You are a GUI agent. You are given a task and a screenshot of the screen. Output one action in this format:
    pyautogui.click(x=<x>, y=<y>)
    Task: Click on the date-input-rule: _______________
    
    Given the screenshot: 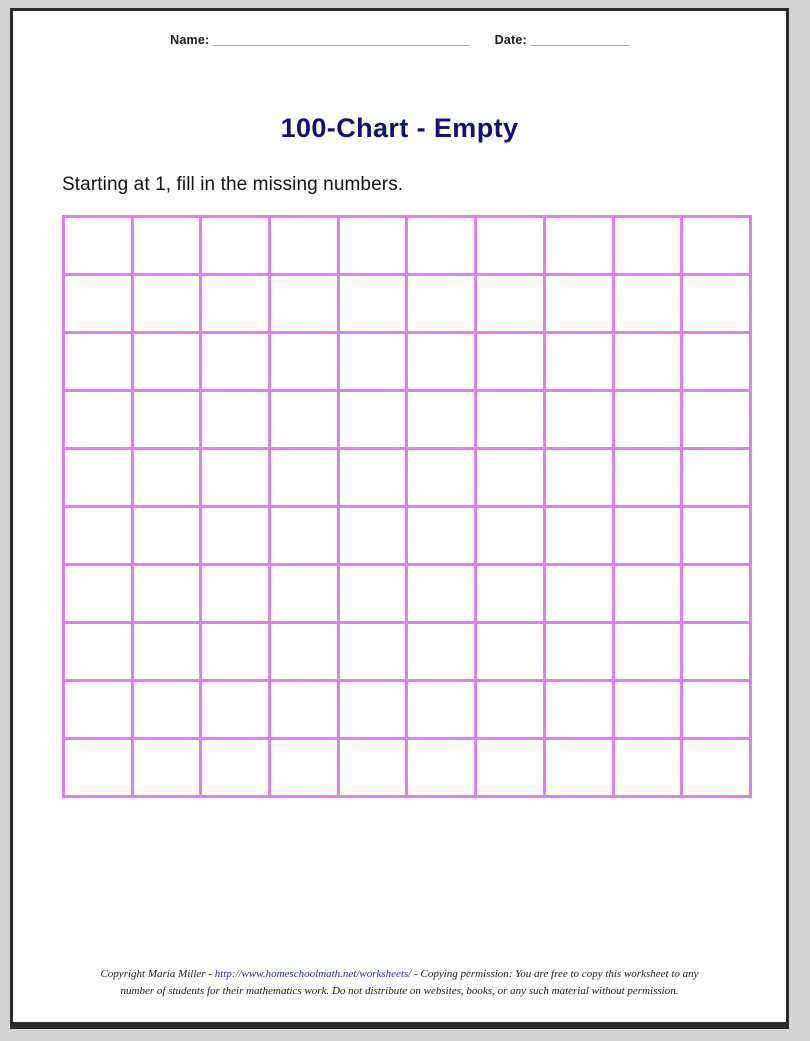 What is the action you would take?
    pyautogui.click(x=580, y=40)
    